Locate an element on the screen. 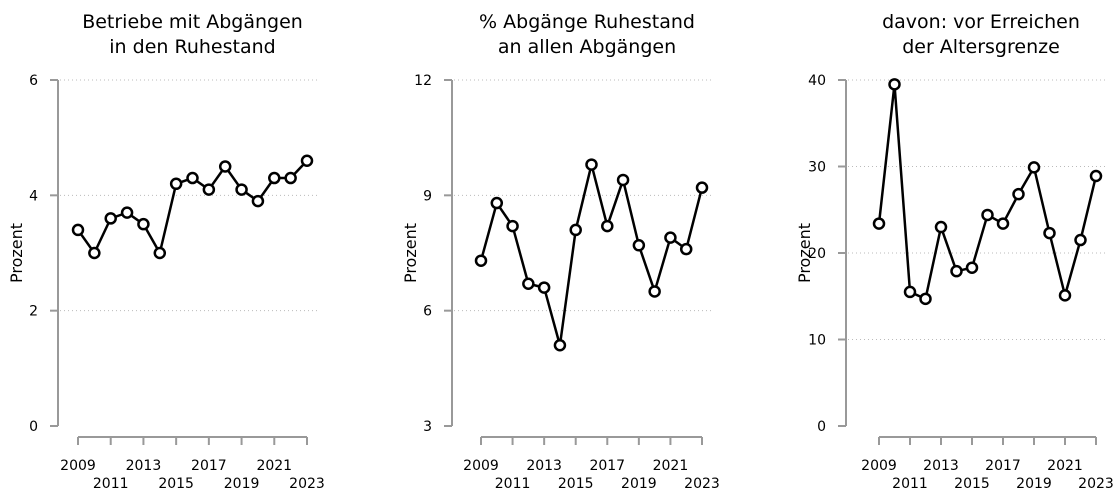  chart-title: davon: vor Erreichen is located at coordinates (981, 22).